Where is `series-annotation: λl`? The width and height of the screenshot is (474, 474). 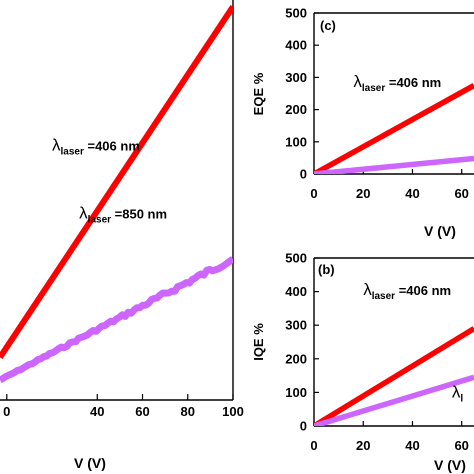
series-annotation: λl is located at coordinates (458, 393).